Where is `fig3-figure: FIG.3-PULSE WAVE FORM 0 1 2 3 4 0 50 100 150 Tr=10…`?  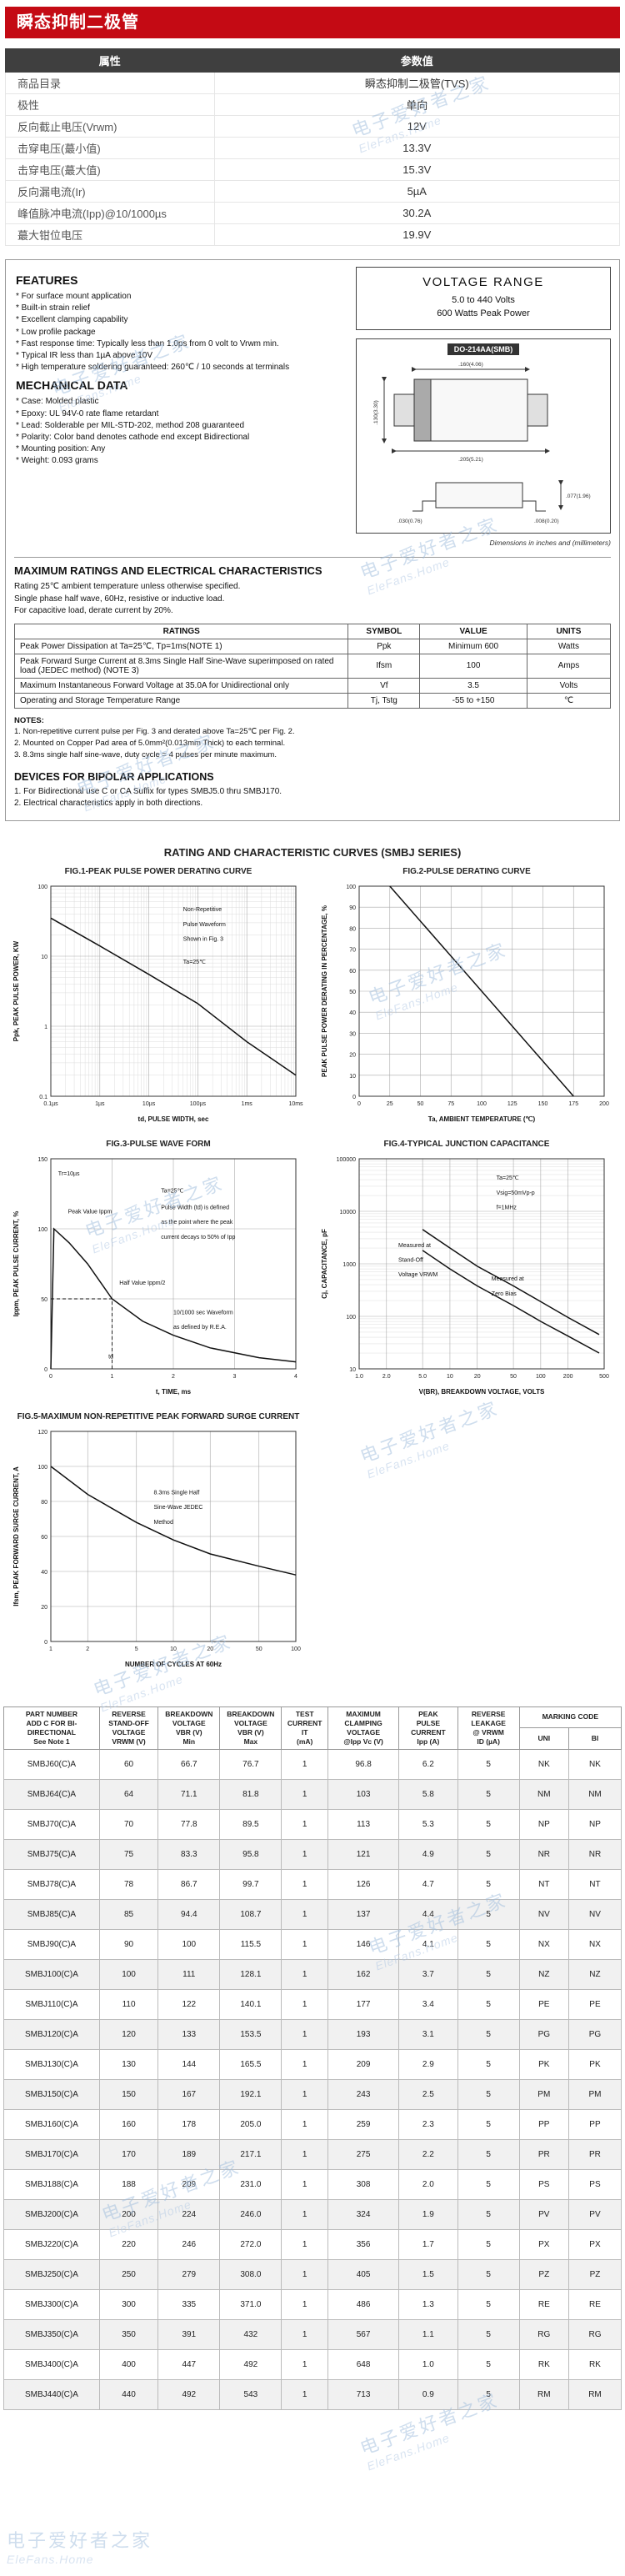
fig3-figure: FIG.3-PULSE WAVE FORM 0 1 2 3 4 0 50 100 150 Tr=10… is located at coordinates (158, 1268).